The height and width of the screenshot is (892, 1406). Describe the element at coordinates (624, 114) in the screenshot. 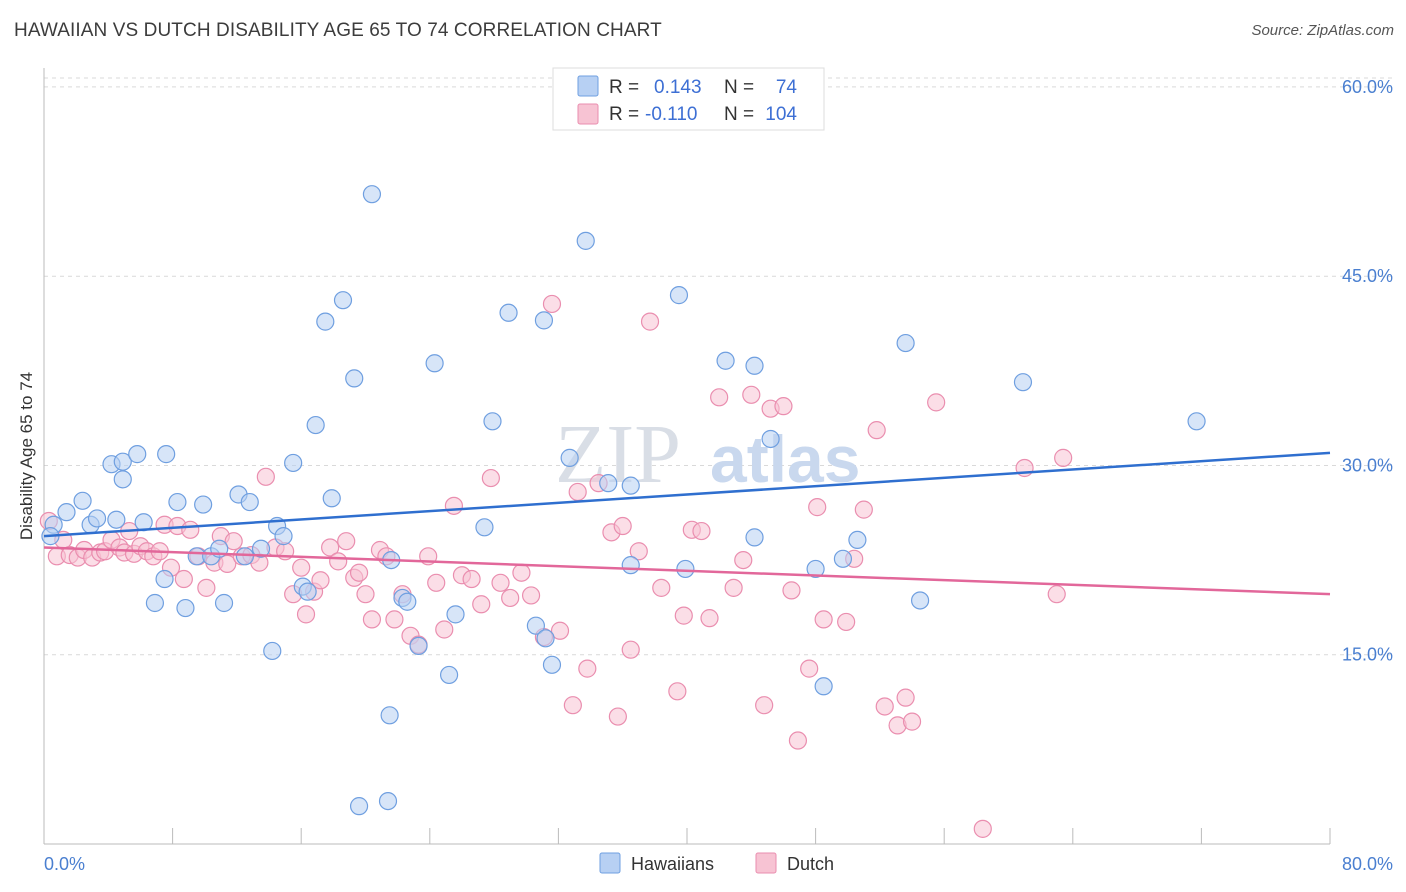

I see `legend-r-label-2: R =` at that location.